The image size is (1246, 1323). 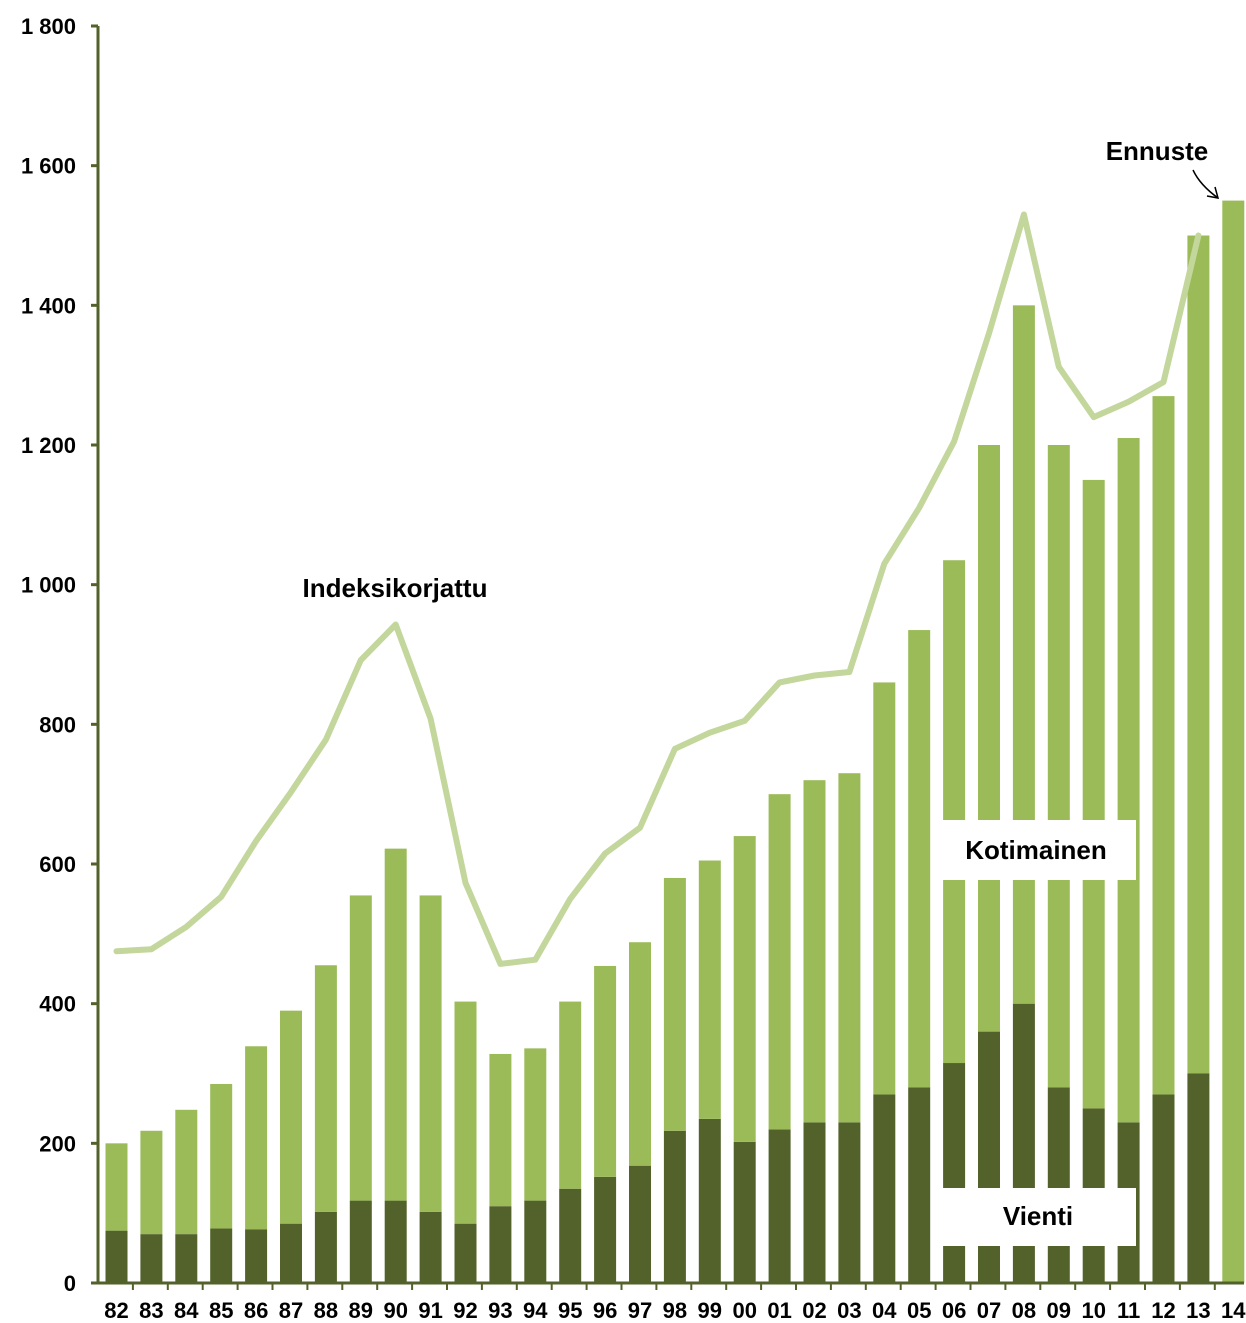 What do you see at coordinates (70, 1283) in the screenshot?
I see `y-tick-label: 0` at bounding box center [70, 1283].